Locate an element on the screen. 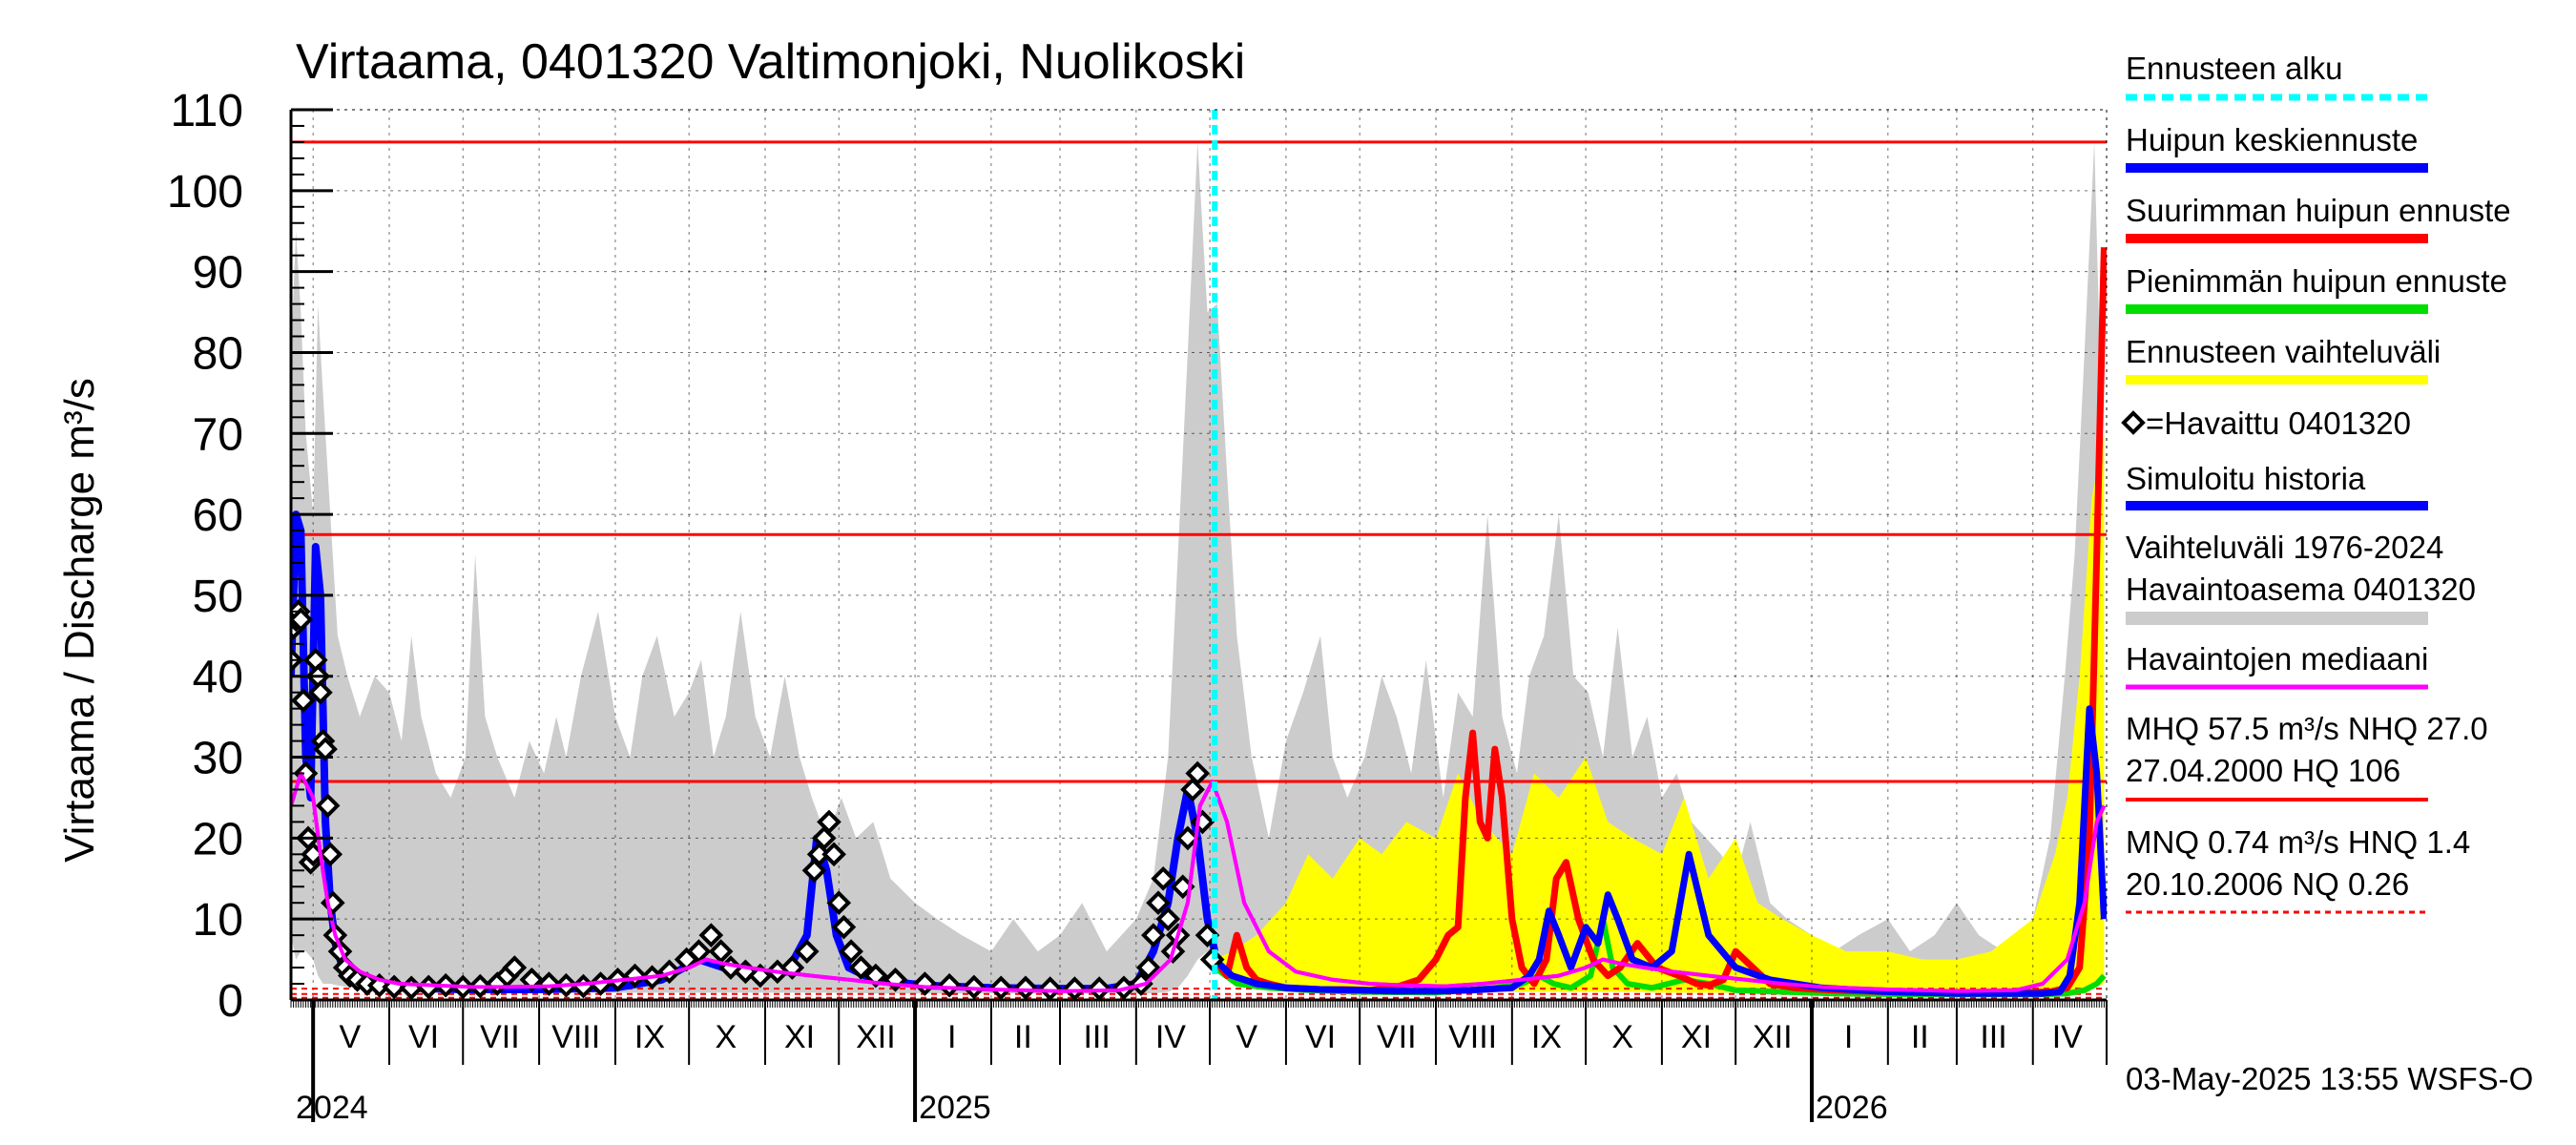 The width and height of the screenshot is (2576, 1145). y-tick-label: 10 is located at coordinates (218, 920).